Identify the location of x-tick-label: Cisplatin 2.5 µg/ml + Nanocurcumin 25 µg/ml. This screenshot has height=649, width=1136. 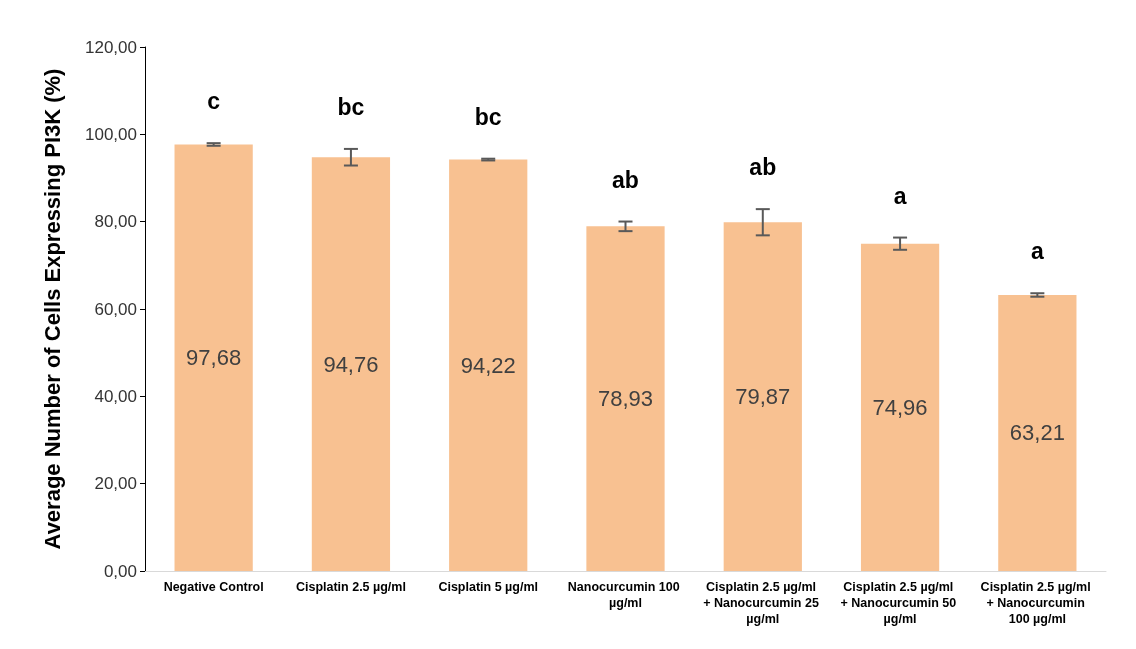
(763, 603).